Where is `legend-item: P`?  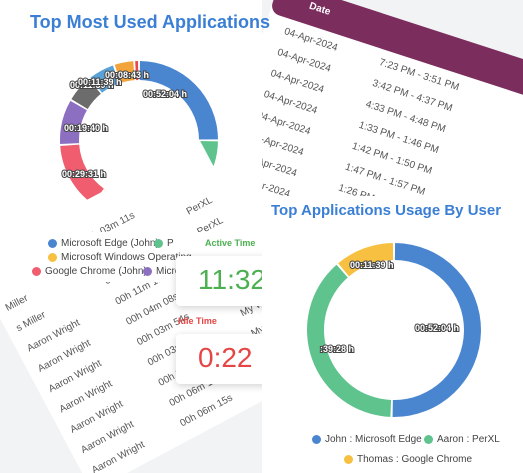 legend-item: P is located at coordinates (164, 243).